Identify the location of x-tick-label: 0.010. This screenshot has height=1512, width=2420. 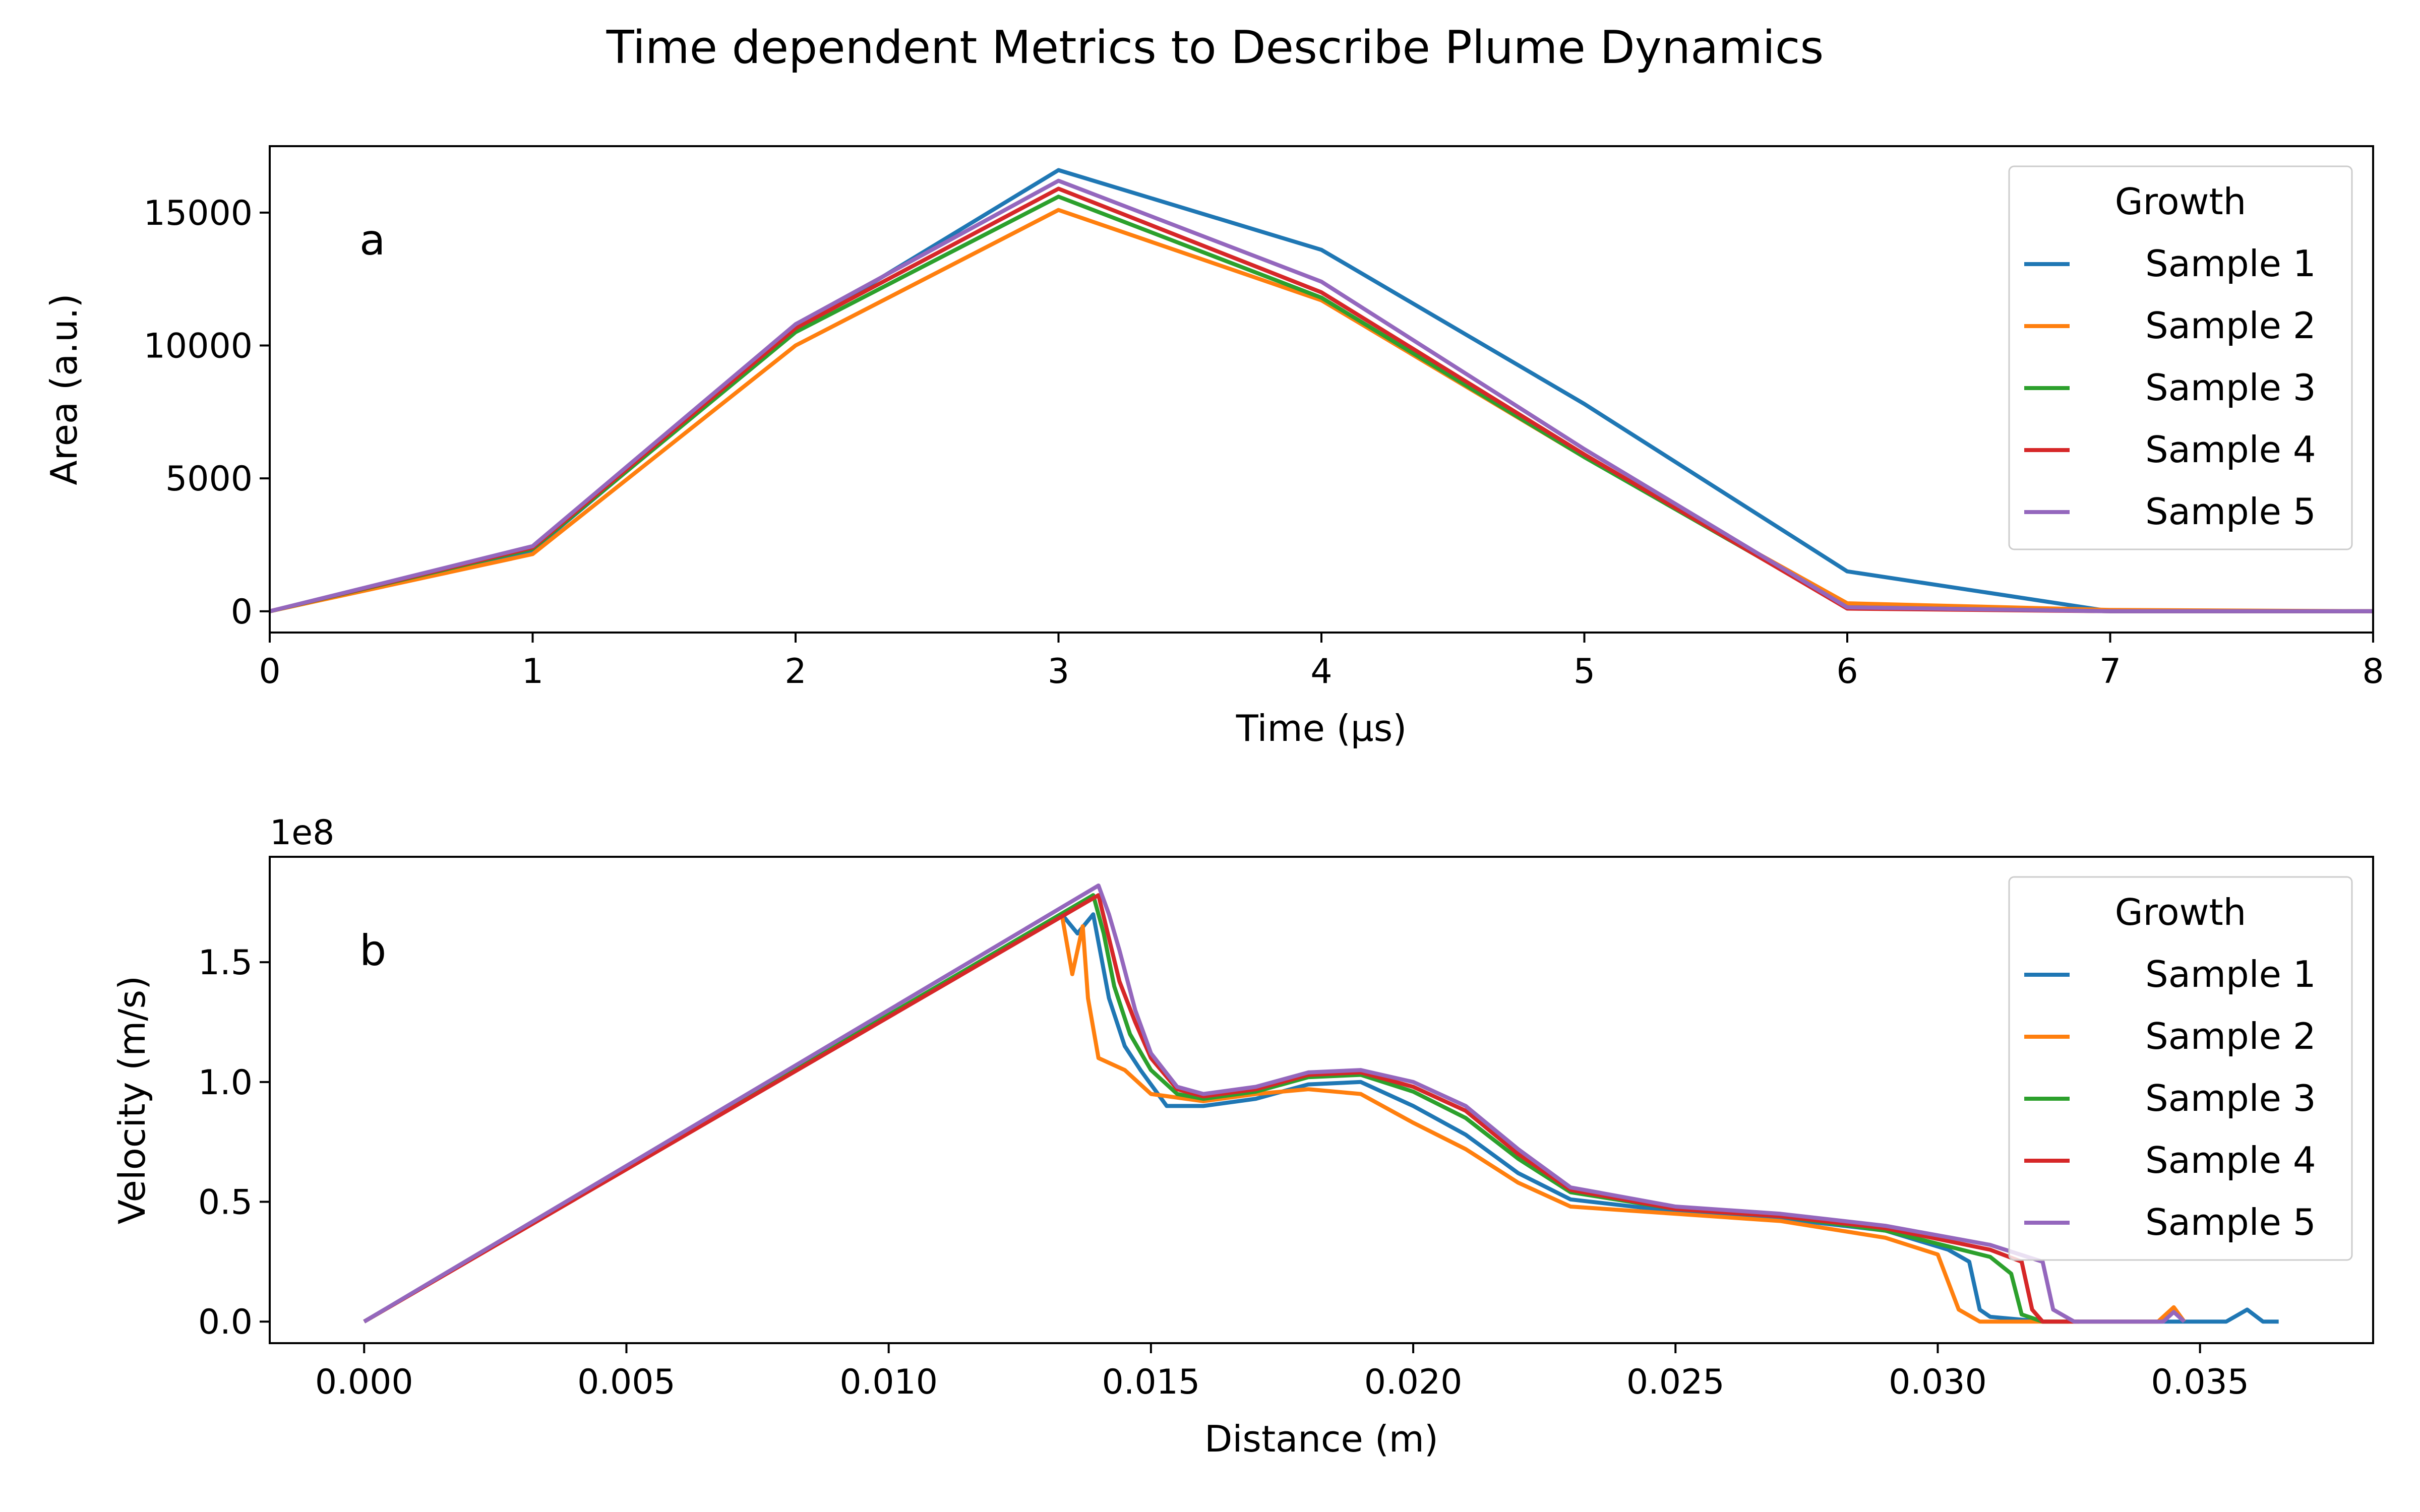
(888, 1382).